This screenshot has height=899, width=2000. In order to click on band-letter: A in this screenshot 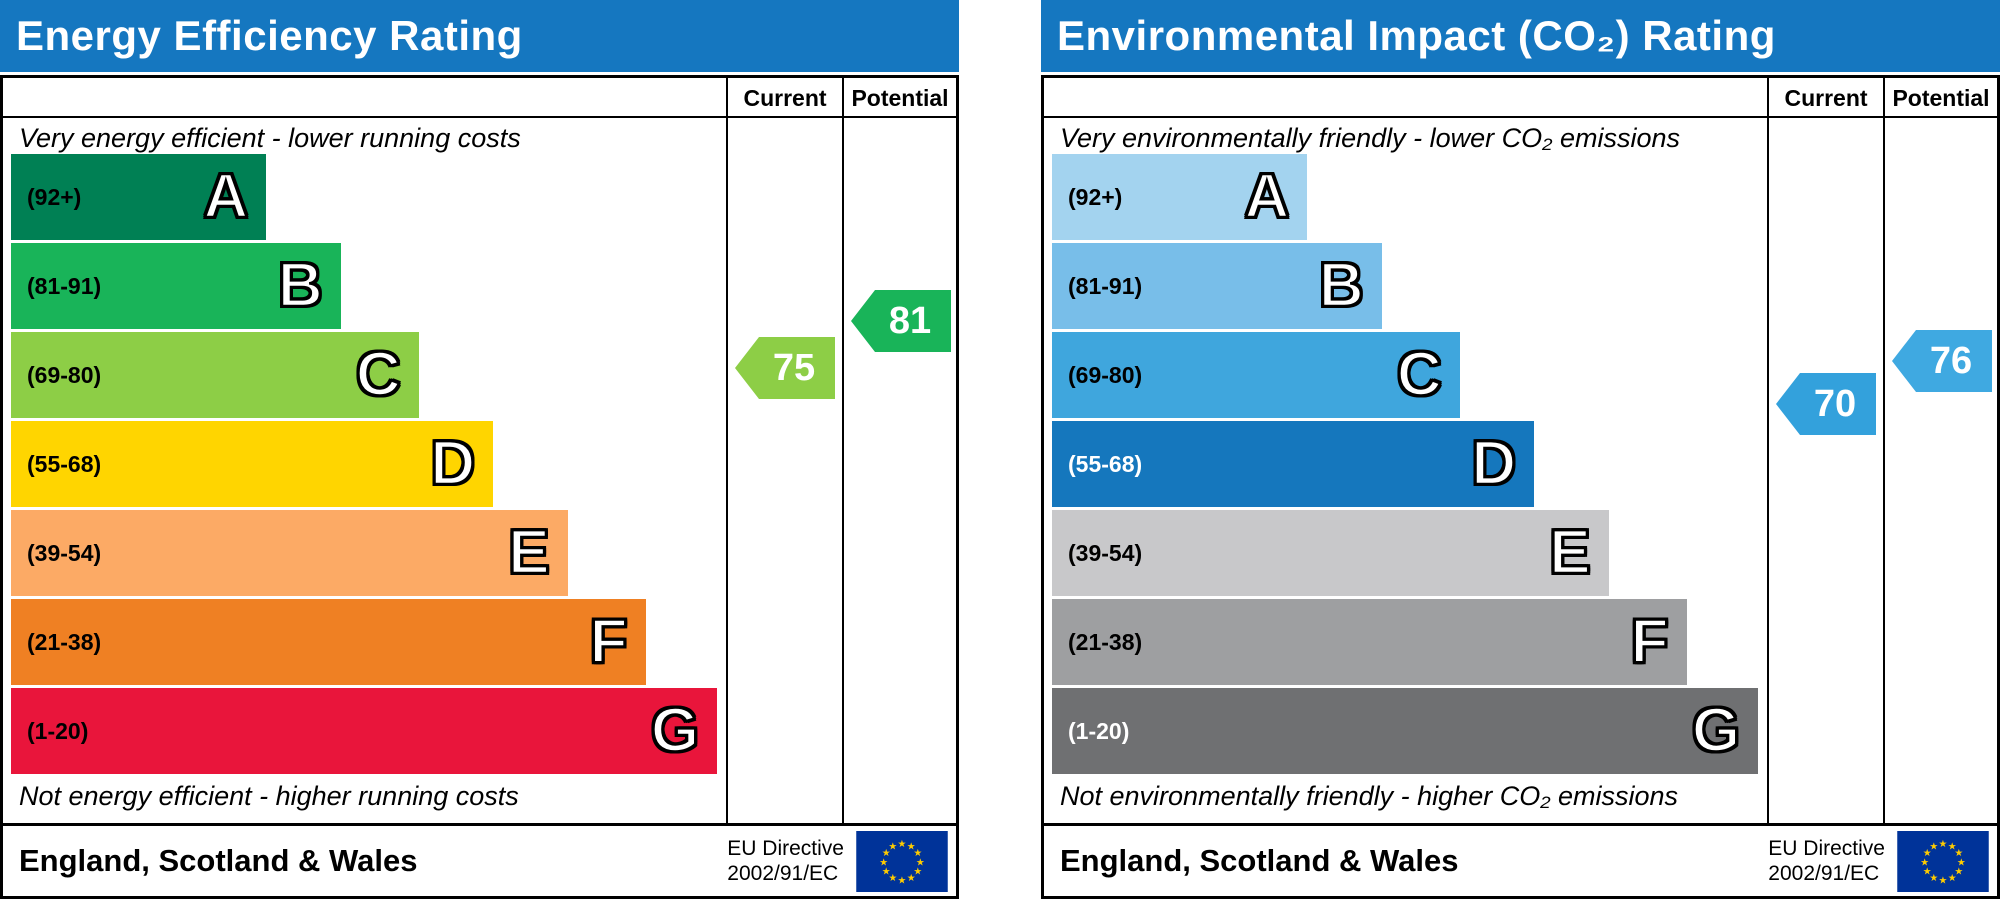, I will do `click(225, 196)`.